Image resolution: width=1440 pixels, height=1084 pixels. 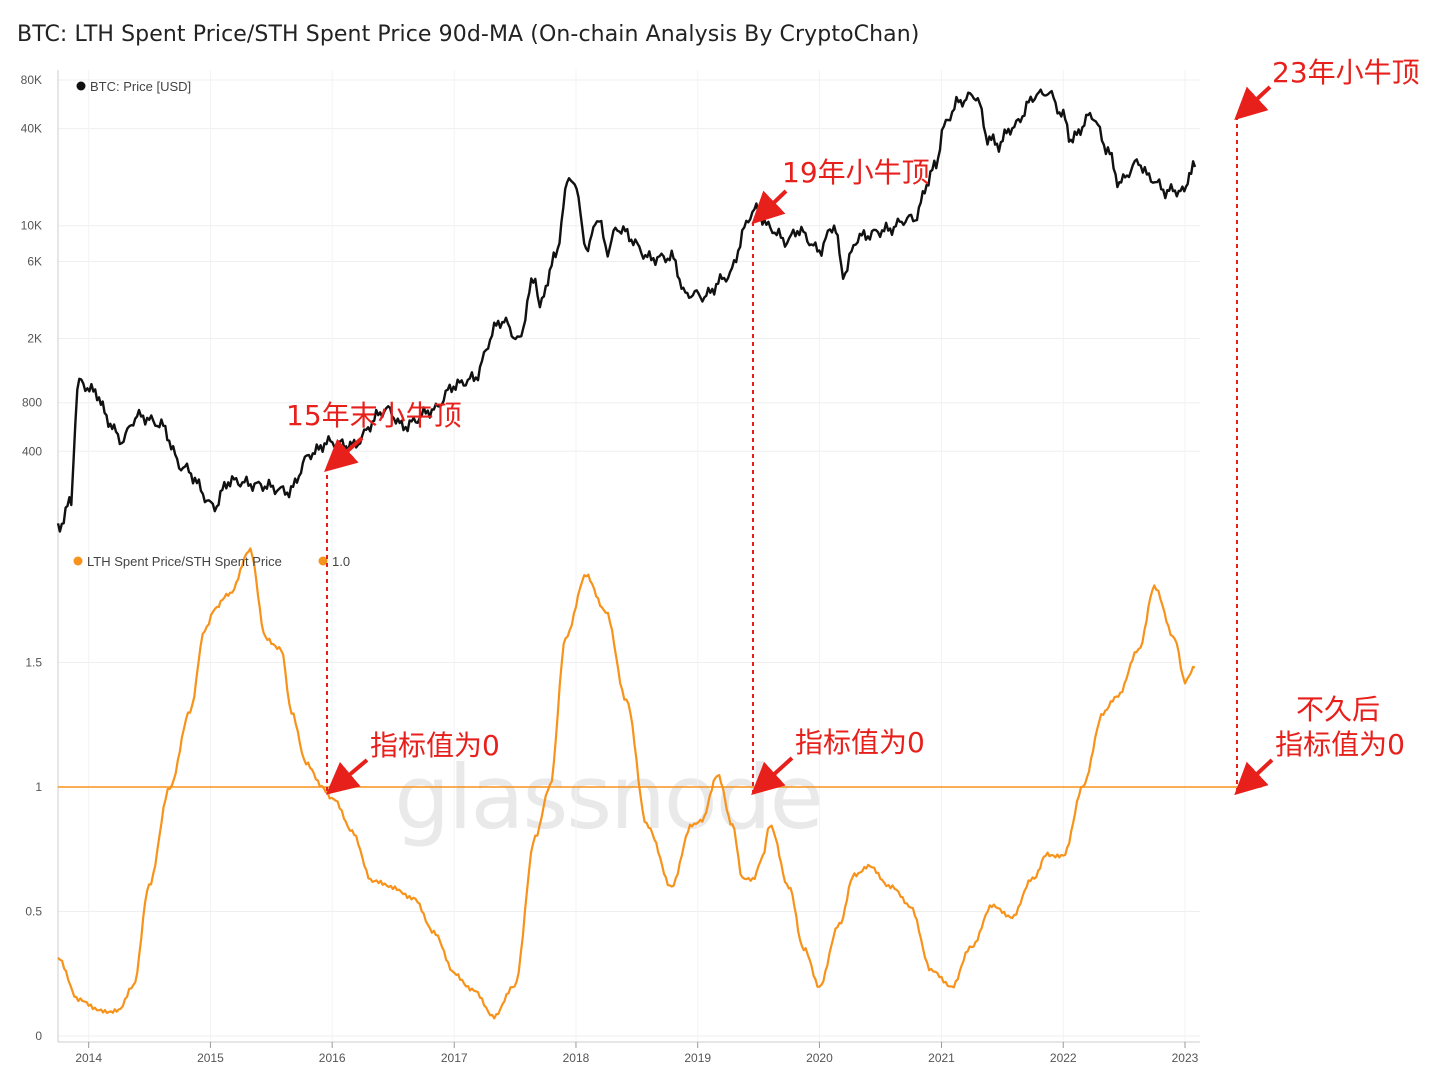 I want to click on price-y-tick-label: 6K, so click(x=34, y=262).